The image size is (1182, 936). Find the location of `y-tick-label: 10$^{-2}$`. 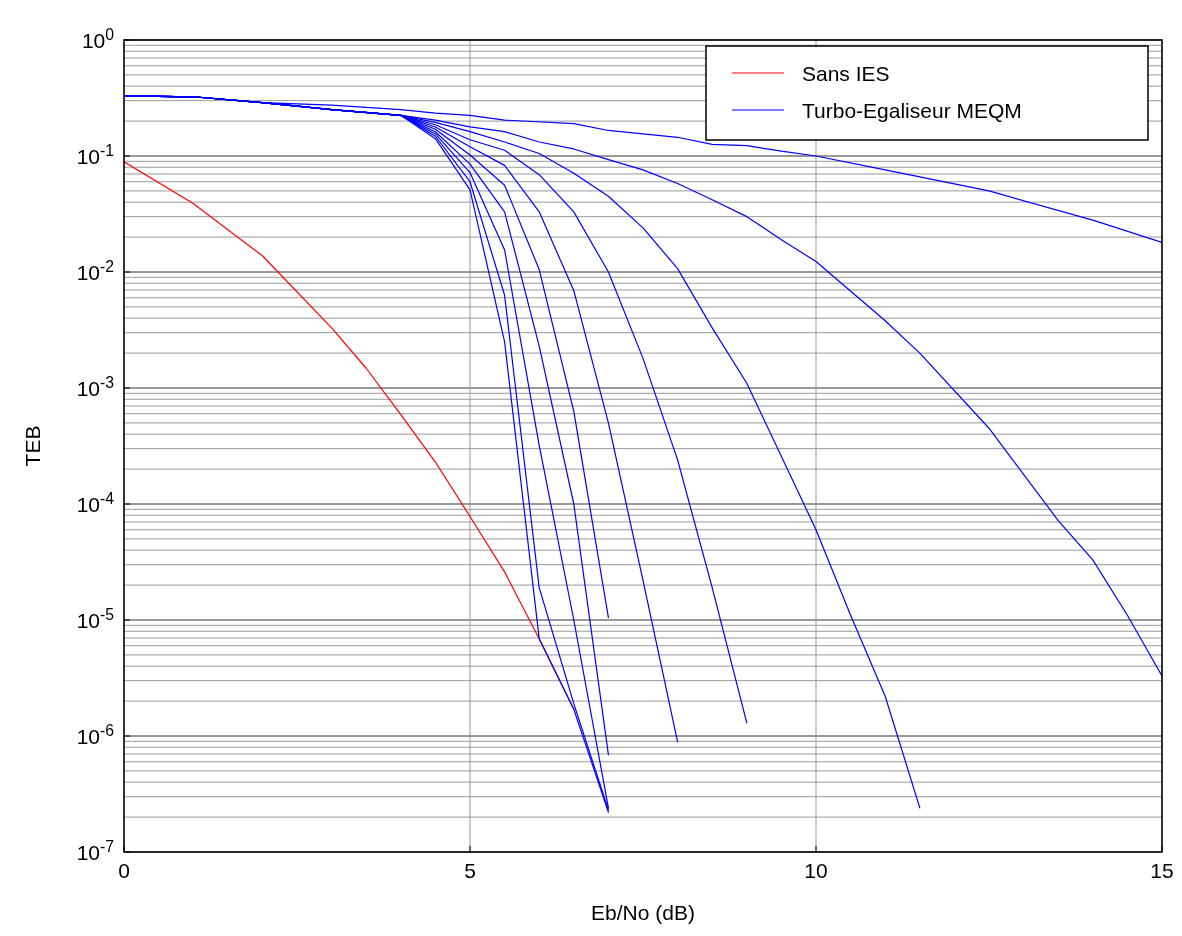

y-tick-label: 10$^{-2}$ is located at coordinates (95, 270).